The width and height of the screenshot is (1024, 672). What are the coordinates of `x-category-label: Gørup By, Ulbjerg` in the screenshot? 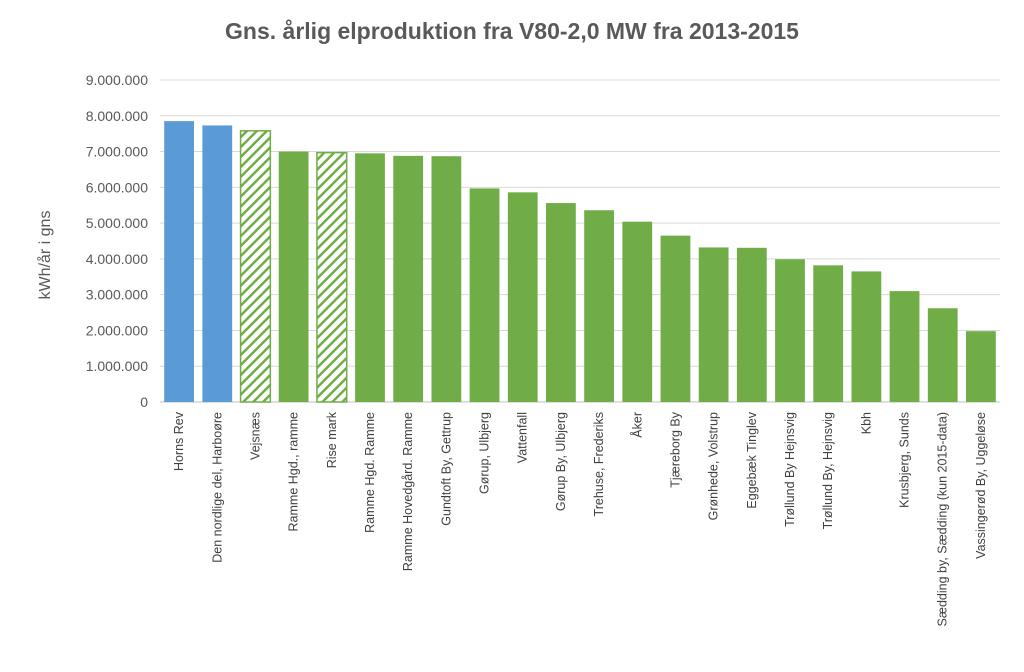 It's located at (561, 461).